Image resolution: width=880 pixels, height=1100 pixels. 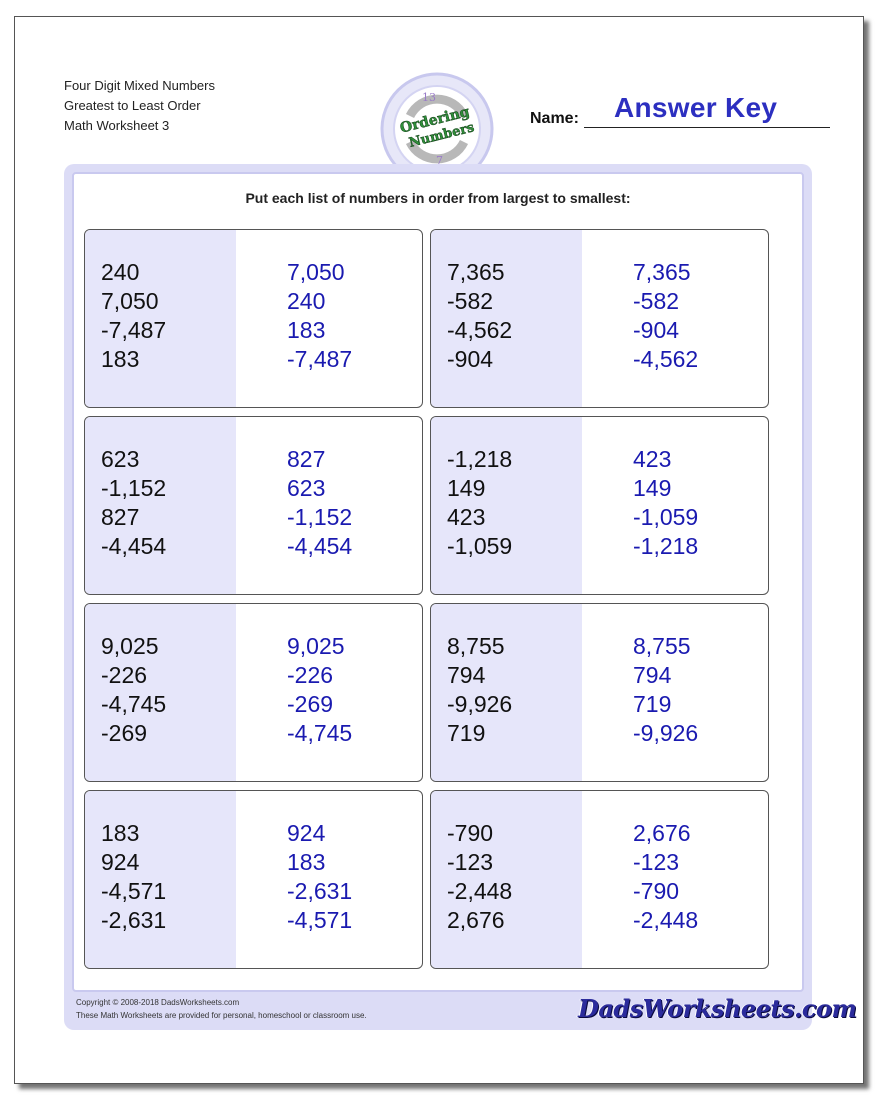 What do you see at coordinates (656, 301) in the screenshot?
I see `answer-number: -582` at bounding box center [656, 301].